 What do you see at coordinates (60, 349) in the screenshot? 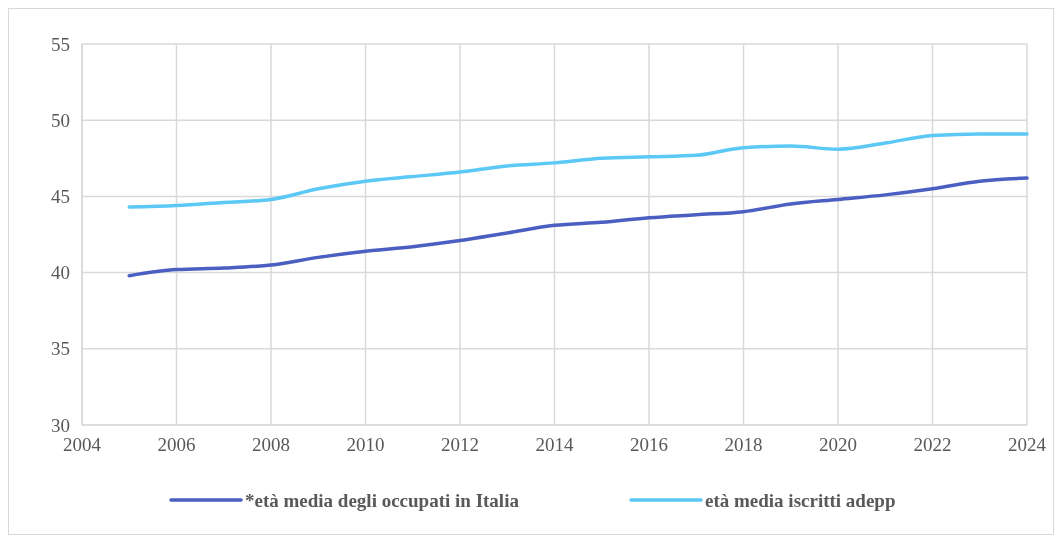
I see `y-tick-label: 35` at bounding box center [60, 349].